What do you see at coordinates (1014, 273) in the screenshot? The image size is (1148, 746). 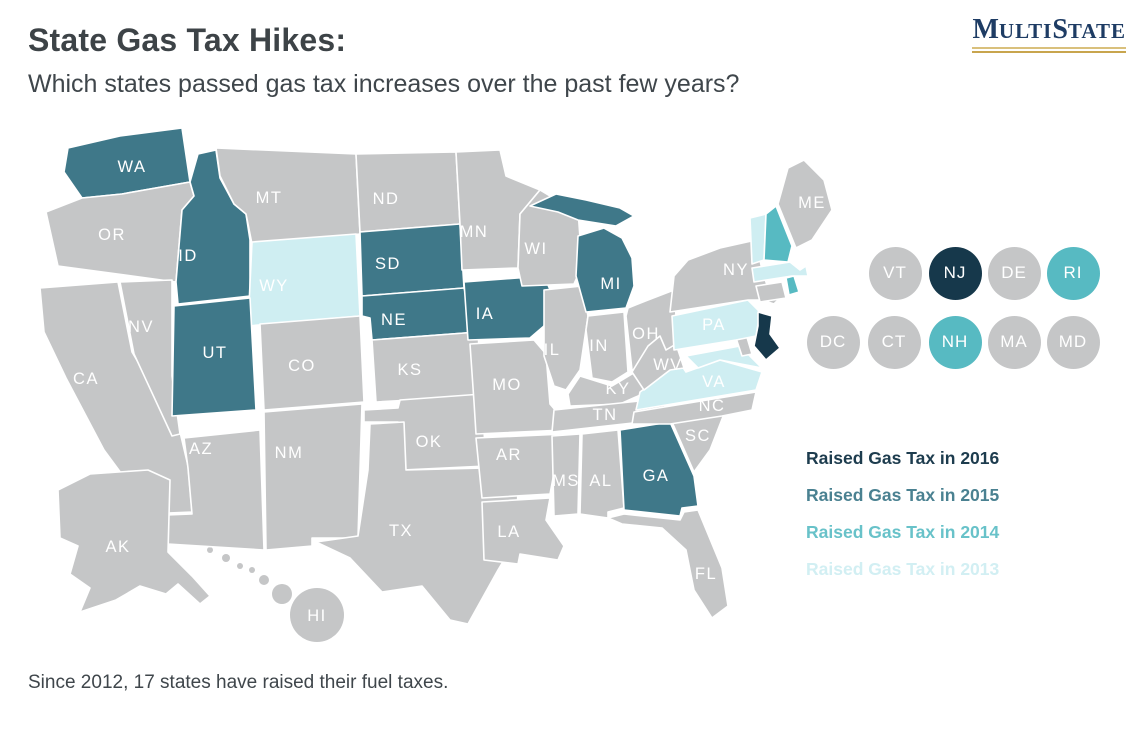 I see `circle-DE: DE` at bounding box center [1014, 273].